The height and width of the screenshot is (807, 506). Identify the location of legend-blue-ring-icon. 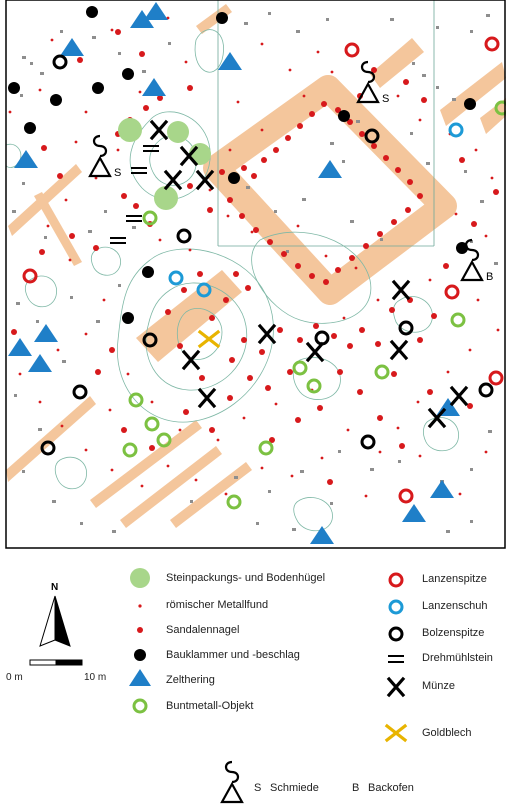
(396, 607).